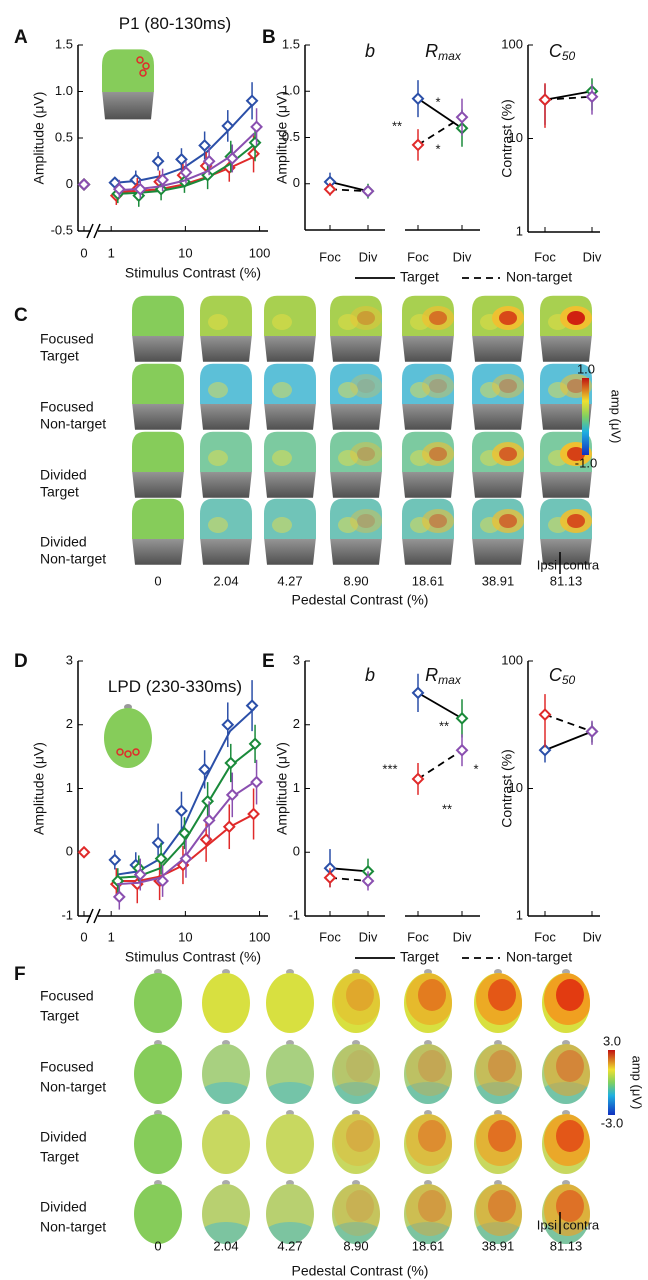 The height and width of the screenshot is (1280, 648). Describe the element at coordinates (73, 1087) in the screenshot. I see `row-label: Non-target` at that location.